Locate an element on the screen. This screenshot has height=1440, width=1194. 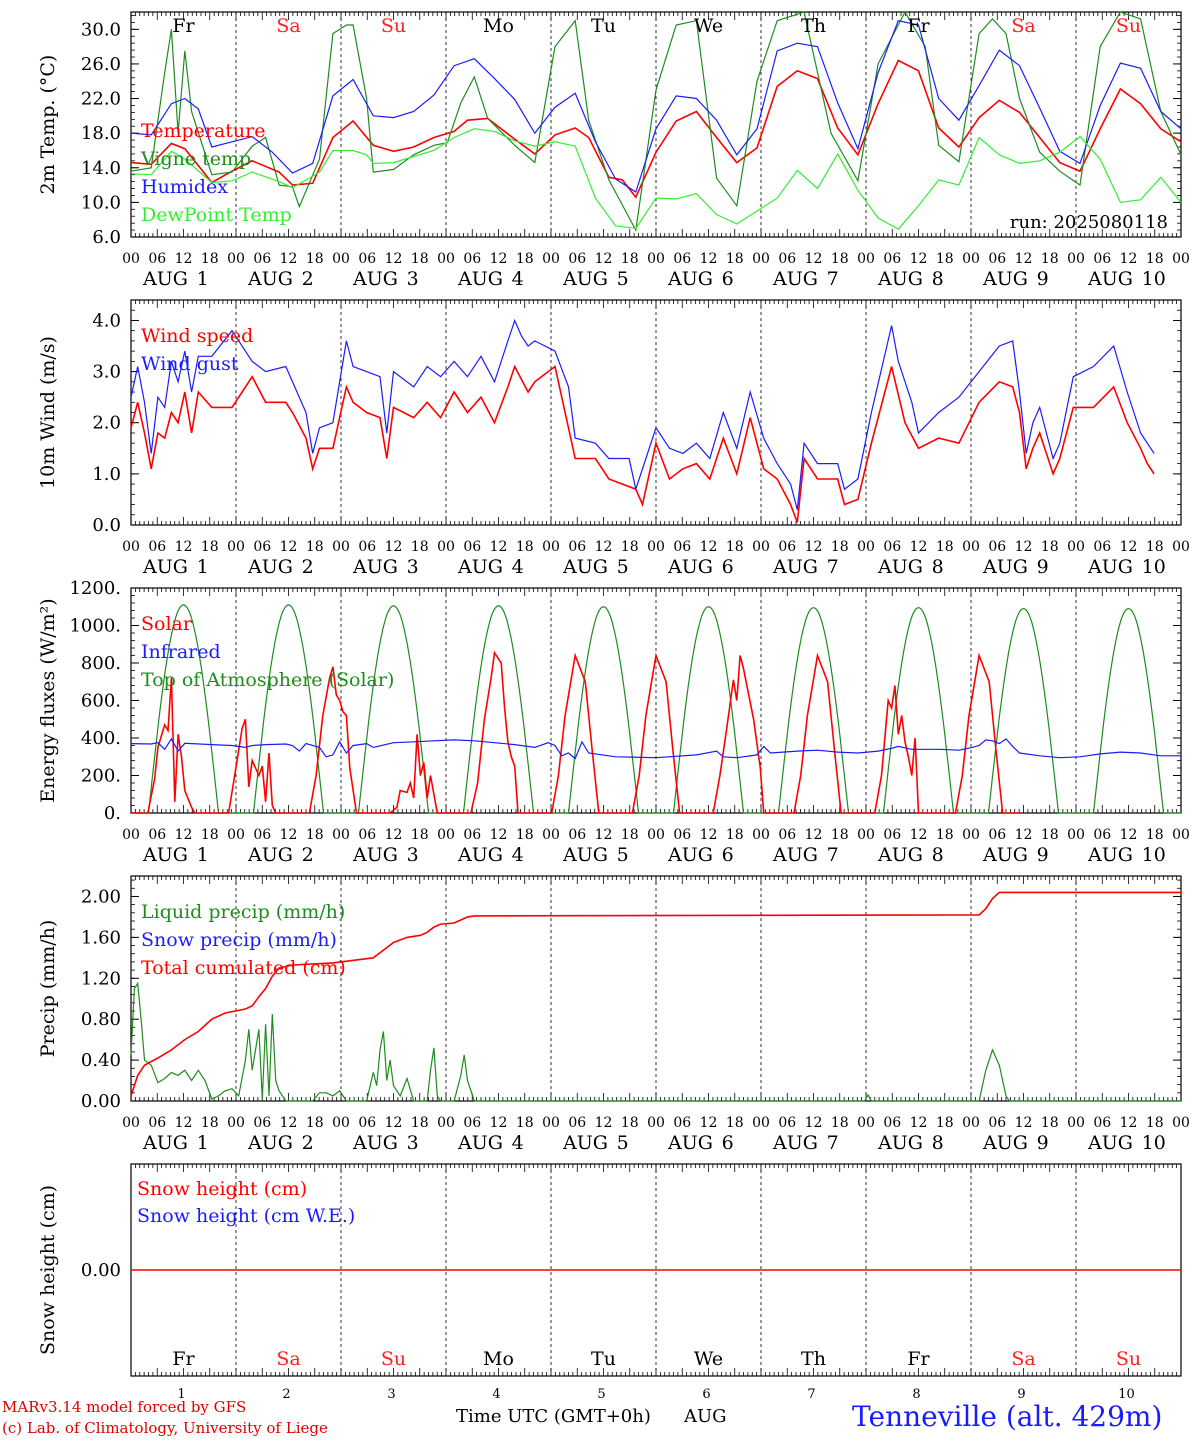
y-tick-label: 18.0 is located at coordinates (101, 133).